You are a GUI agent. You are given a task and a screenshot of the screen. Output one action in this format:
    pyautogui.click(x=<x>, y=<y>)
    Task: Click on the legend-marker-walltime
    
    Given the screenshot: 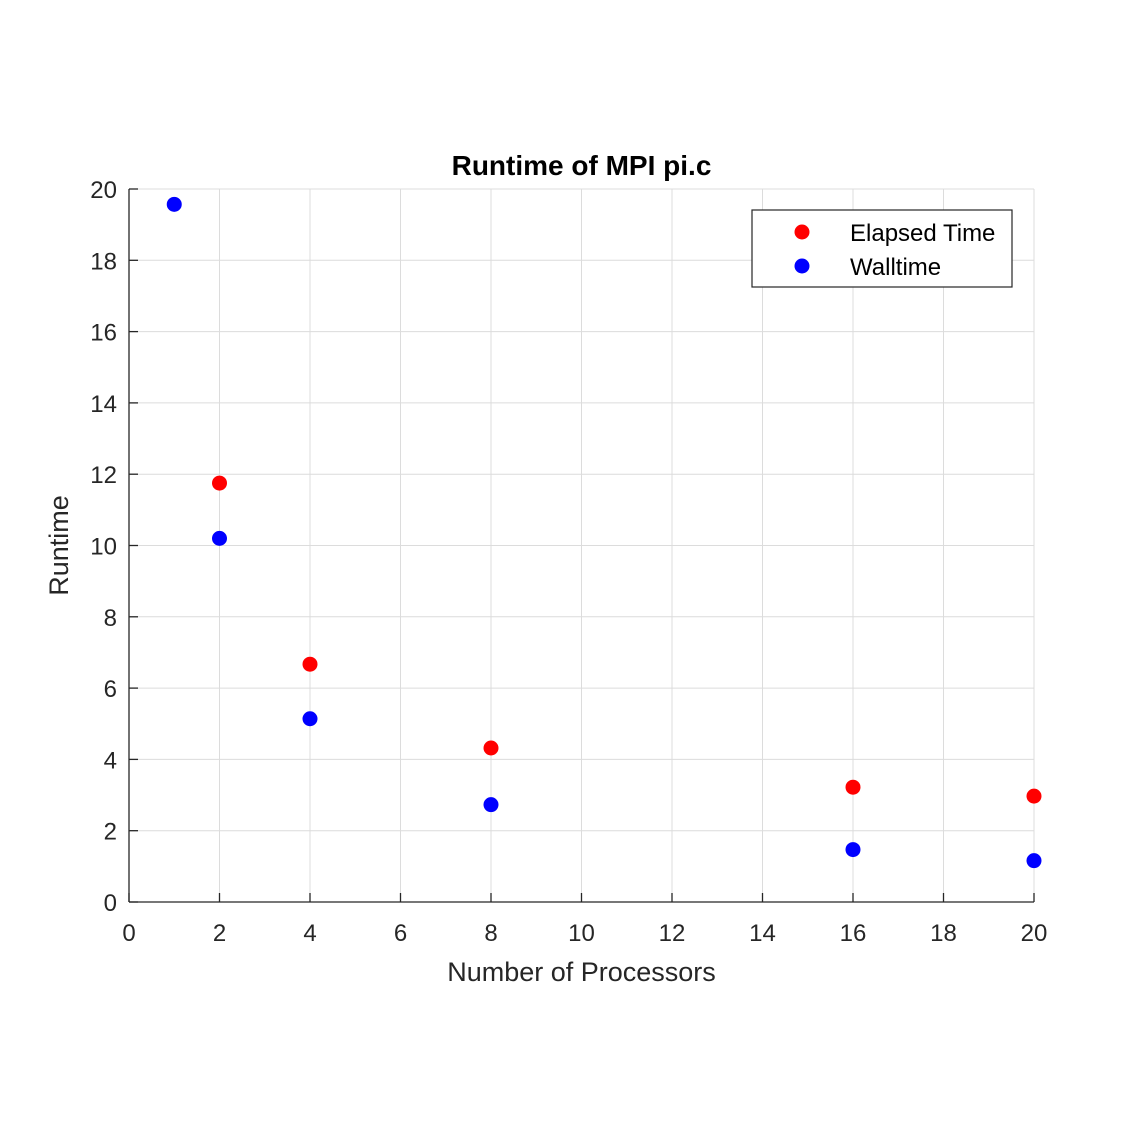 What is the action you would take?
    pyautogui.click(x=802, y=266)
    